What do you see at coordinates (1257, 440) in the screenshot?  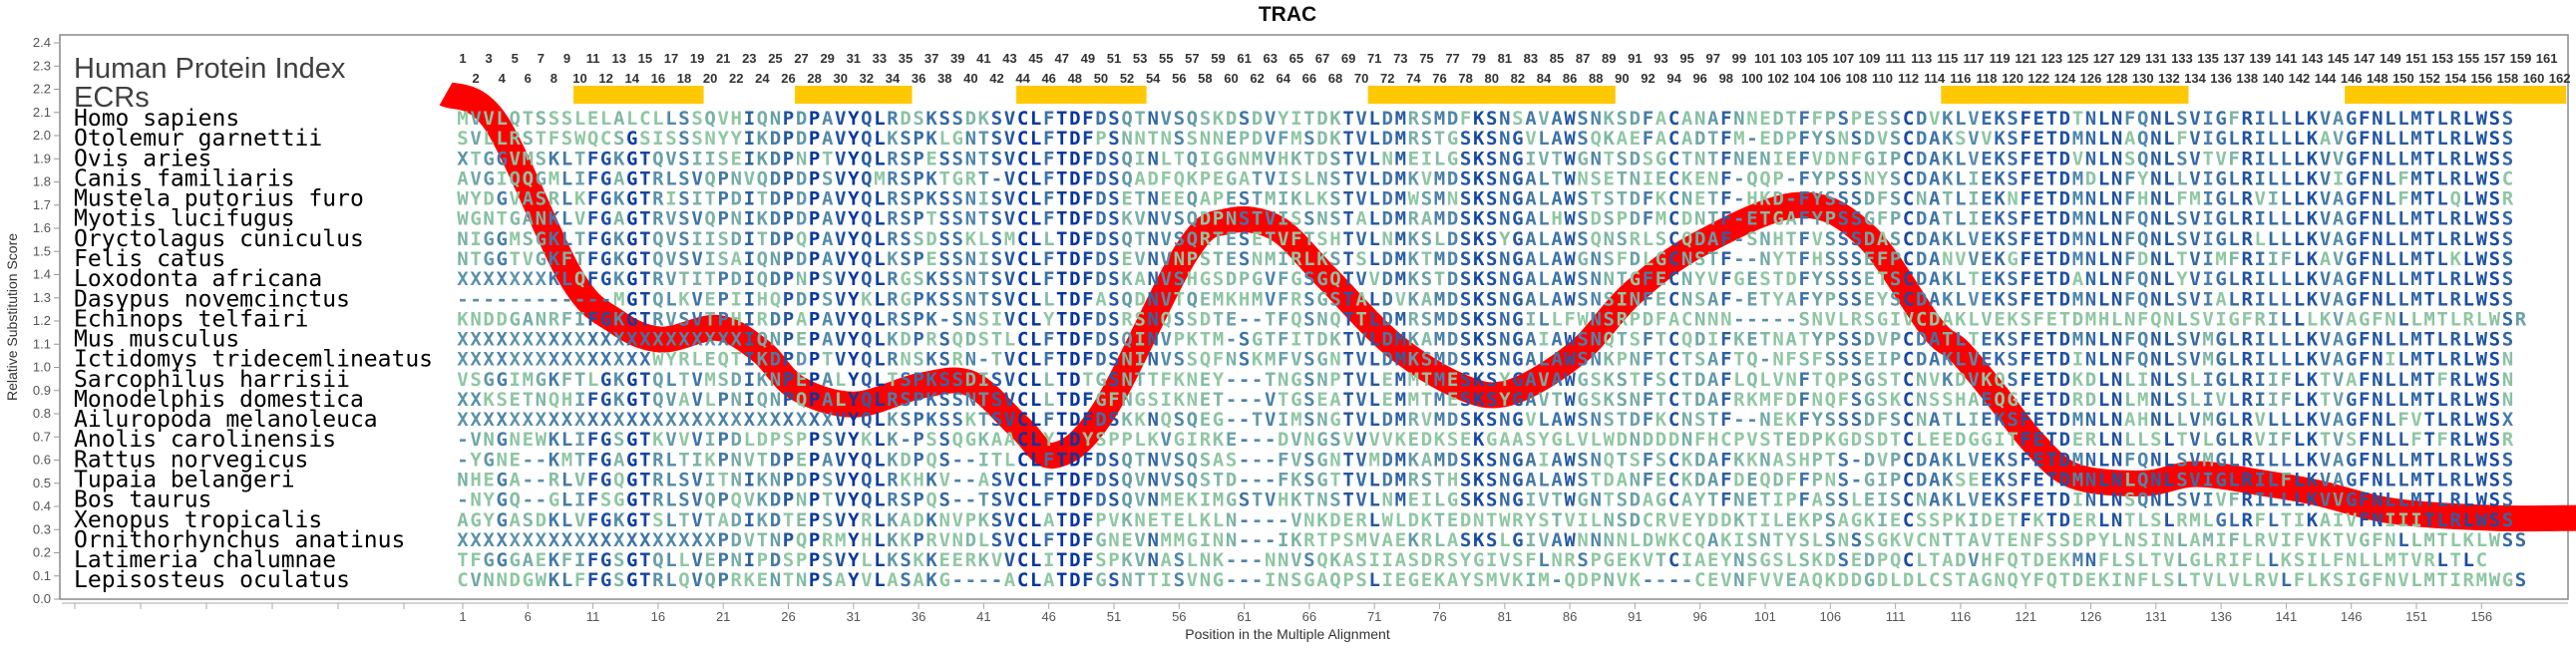 I see `residue: -` at bounding box center [1257, 440].